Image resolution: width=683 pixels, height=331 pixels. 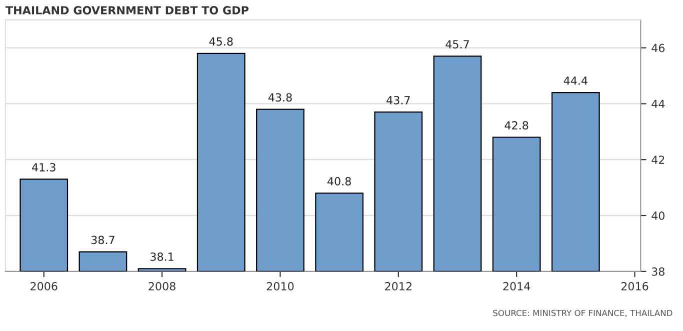 I want to click on data-label: 45.7, so click(x=457, y=44).